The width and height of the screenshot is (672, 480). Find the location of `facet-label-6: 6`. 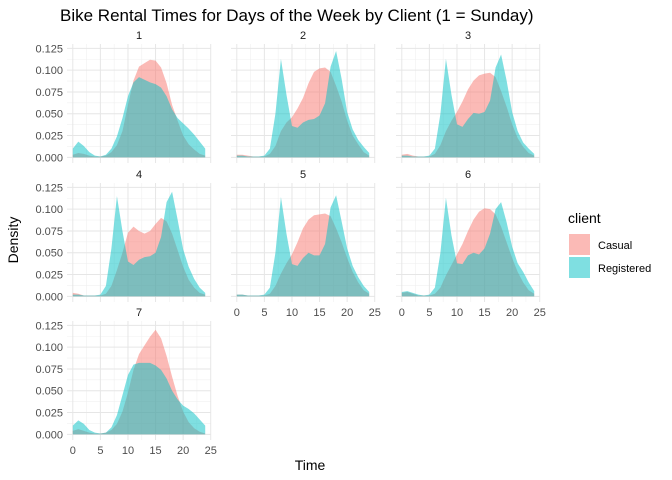

facet-label-6: 6 is located at coordinates (468, 175).